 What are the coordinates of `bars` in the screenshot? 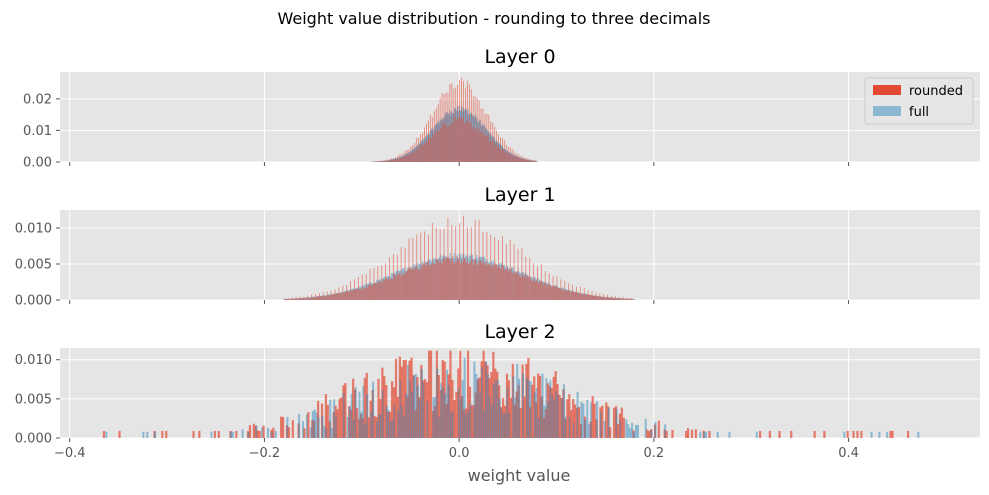 It's located at (454, 119).